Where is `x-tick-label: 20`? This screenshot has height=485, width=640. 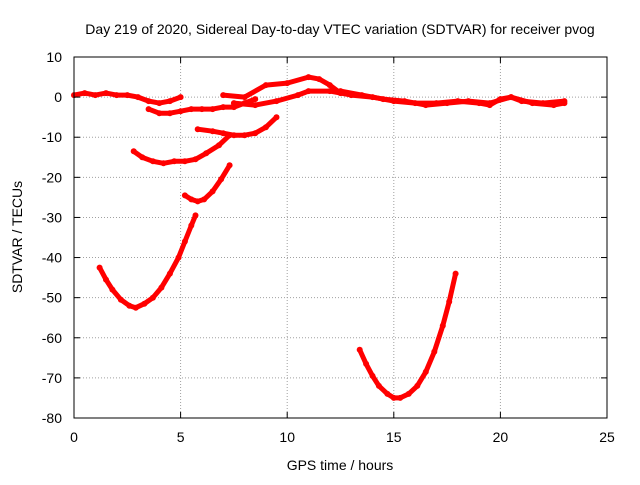
x-tick-label: 20 is located at coordinates (501, 437).